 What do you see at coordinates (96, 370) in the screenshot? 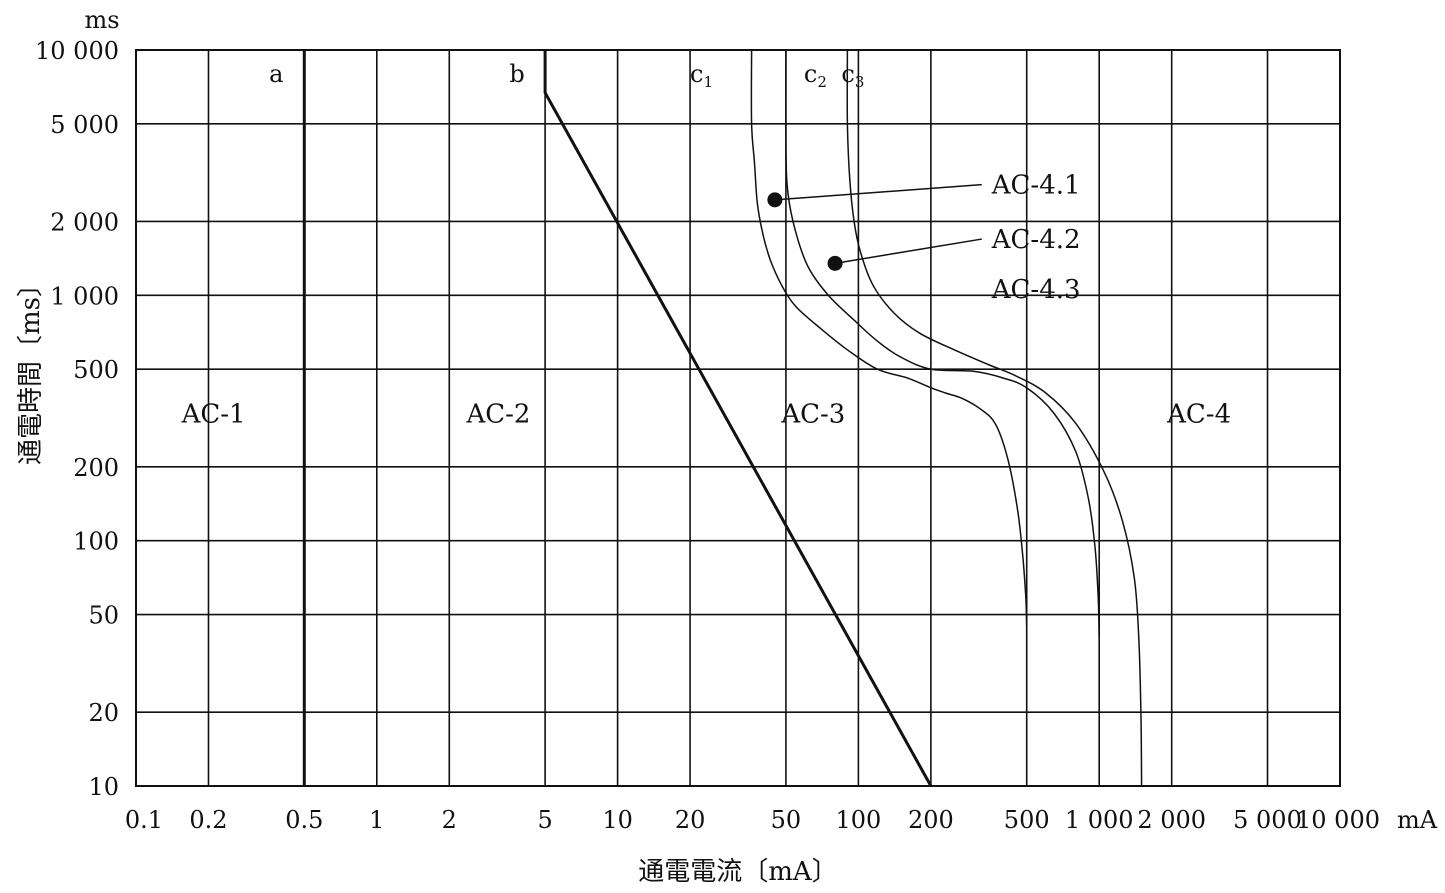
I see `y-tick-label: 500` at bounding box center [96, 370].